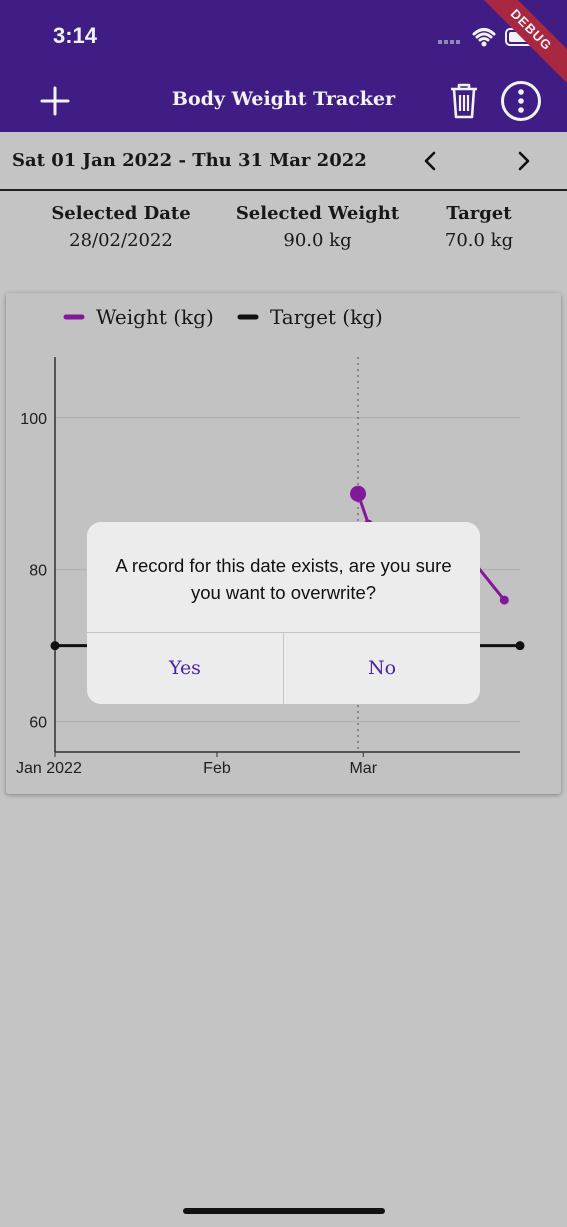  I want to click on yes-button: Yes, so click(185, 668).